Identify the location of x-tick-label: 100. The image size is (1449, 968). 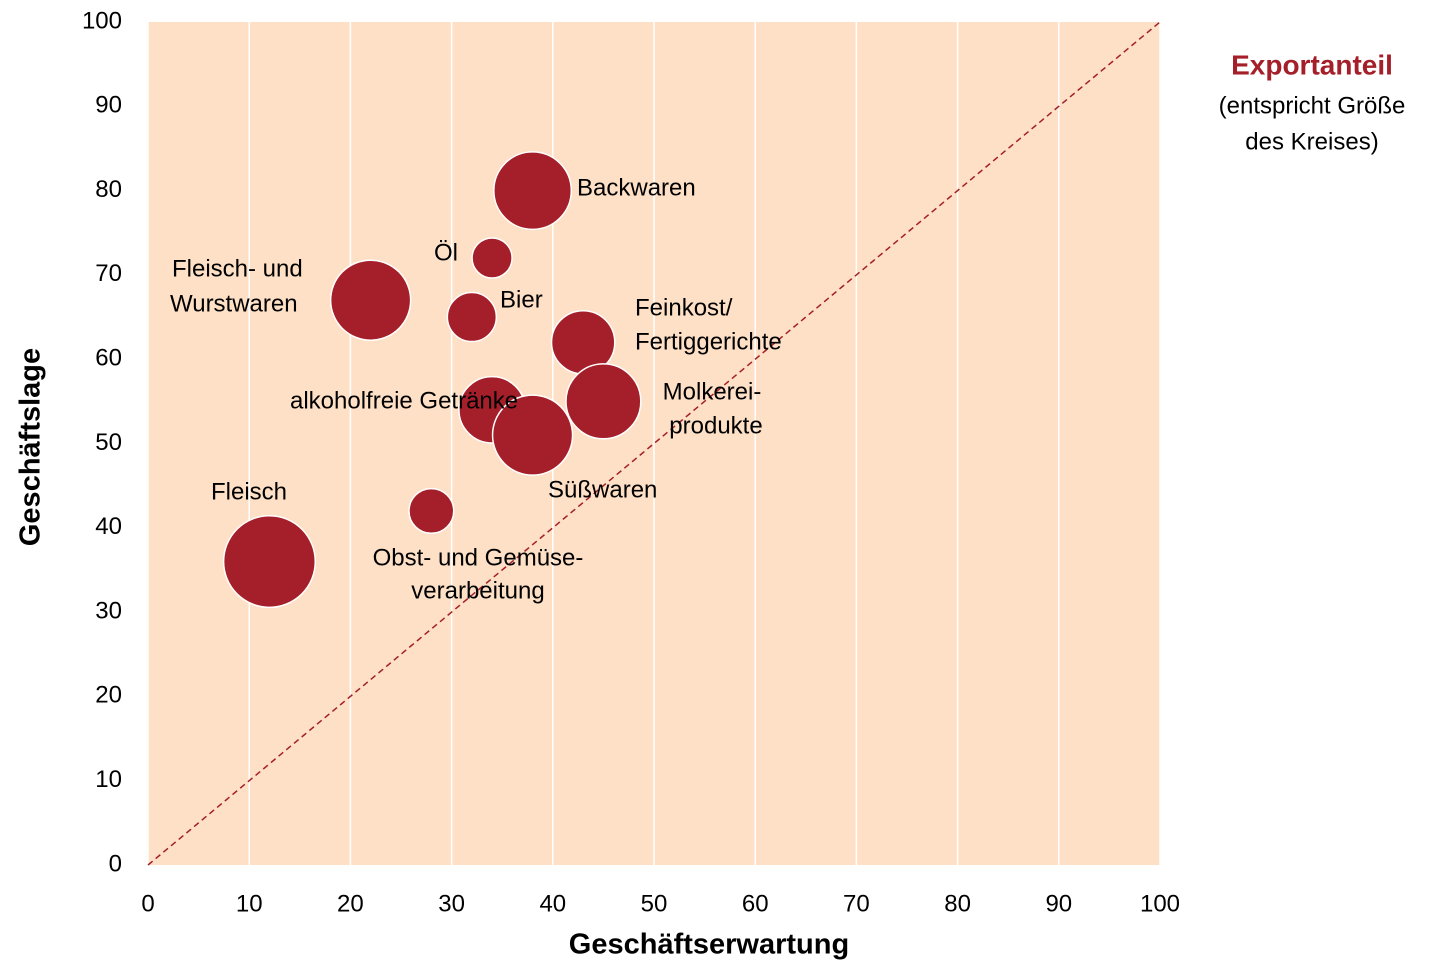
(1160, 903).